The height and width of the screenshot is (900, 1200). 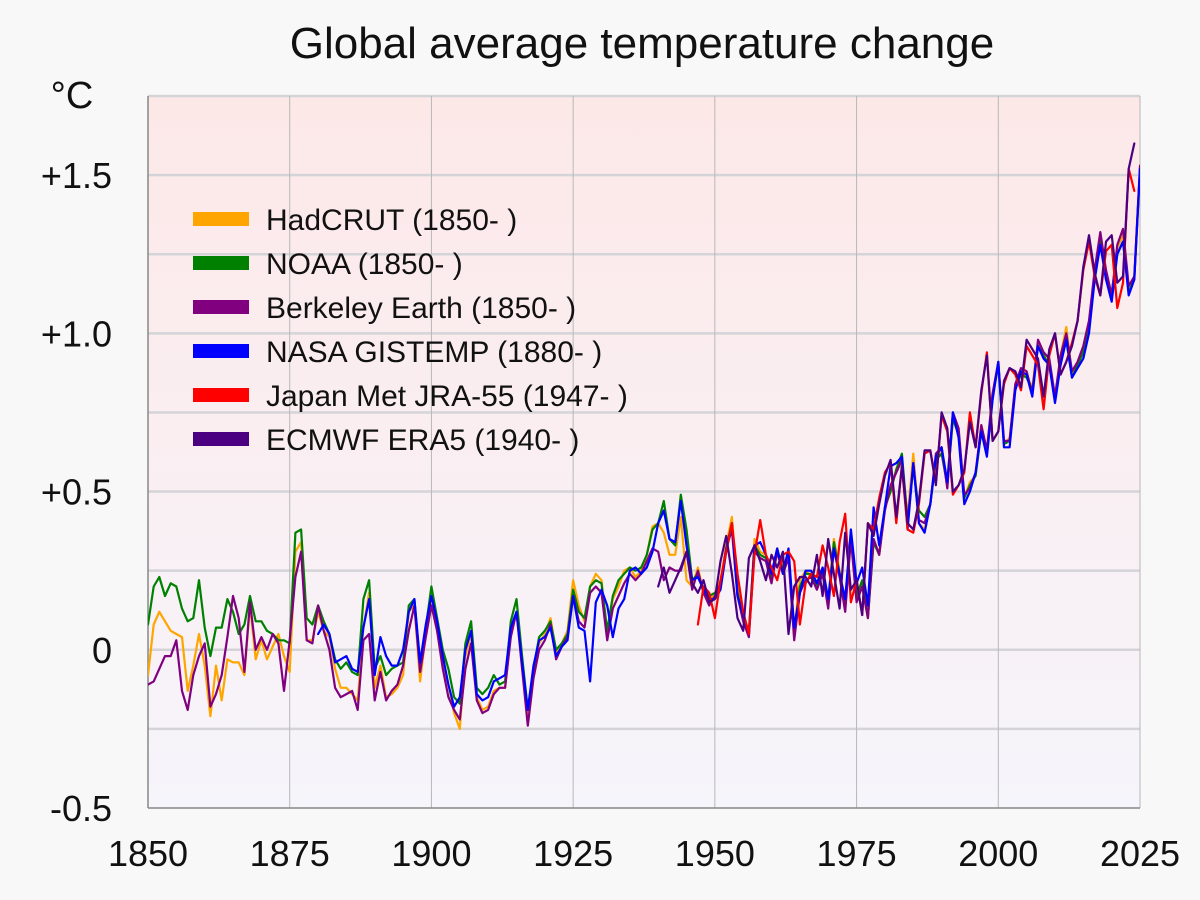 What do you see at coordinates (421, 308) in the screenshot?
I see `legend-label: Berkeley Earth (1850- )` at bounding box center [421, 308].